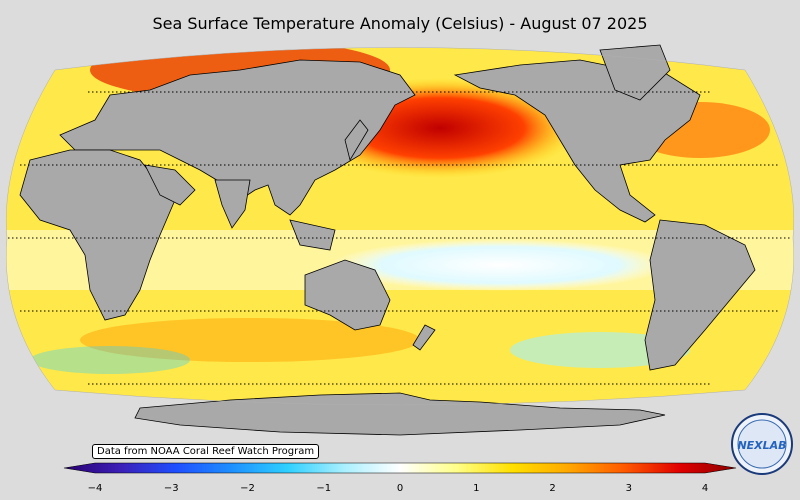 This screenshot has width=800, height=500. What do you see at coordinates (424, 337) in the screenshot?
I see `new-zealand` at bounding box center [424, 337].